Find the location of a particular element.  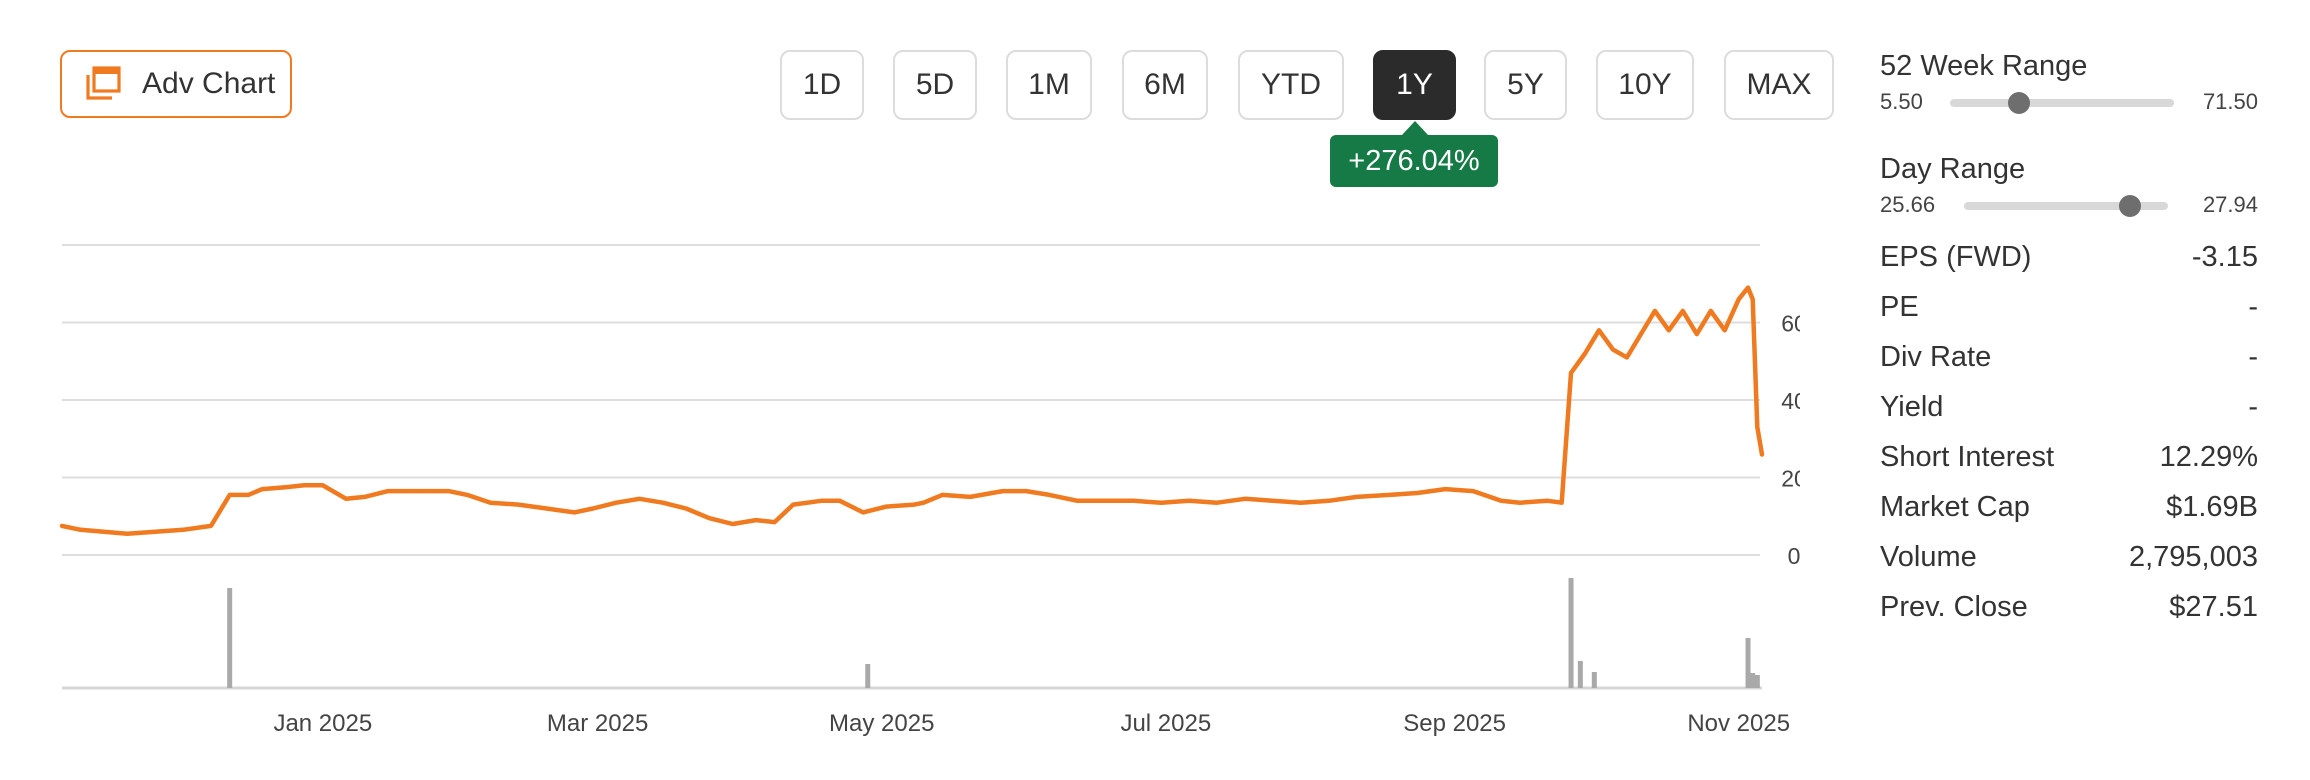

y-tick-label: 40 is located at coordinates (1790, 401).